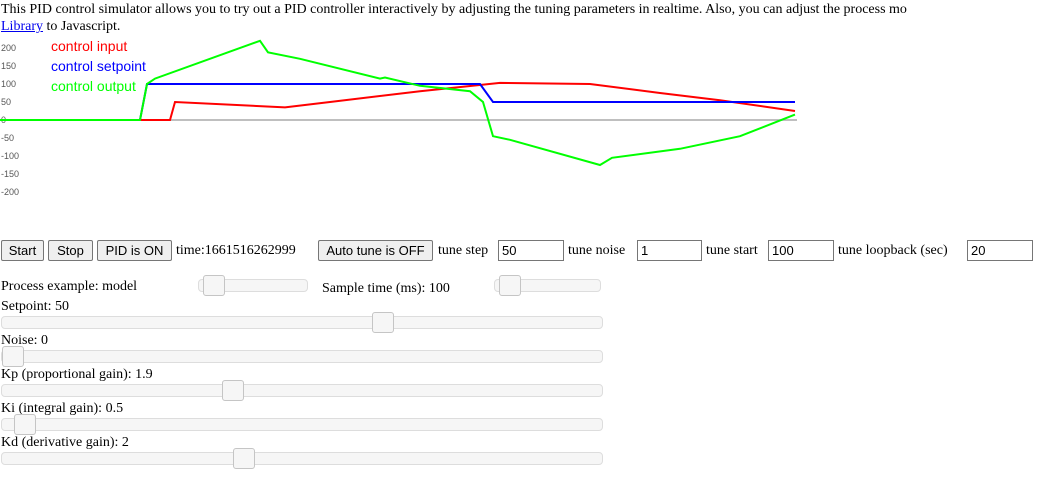 The image size is (1037, 484). Describe the element at coordinates (7, 138) in the screenshot. I see `y-tick-label: -50` at that location.